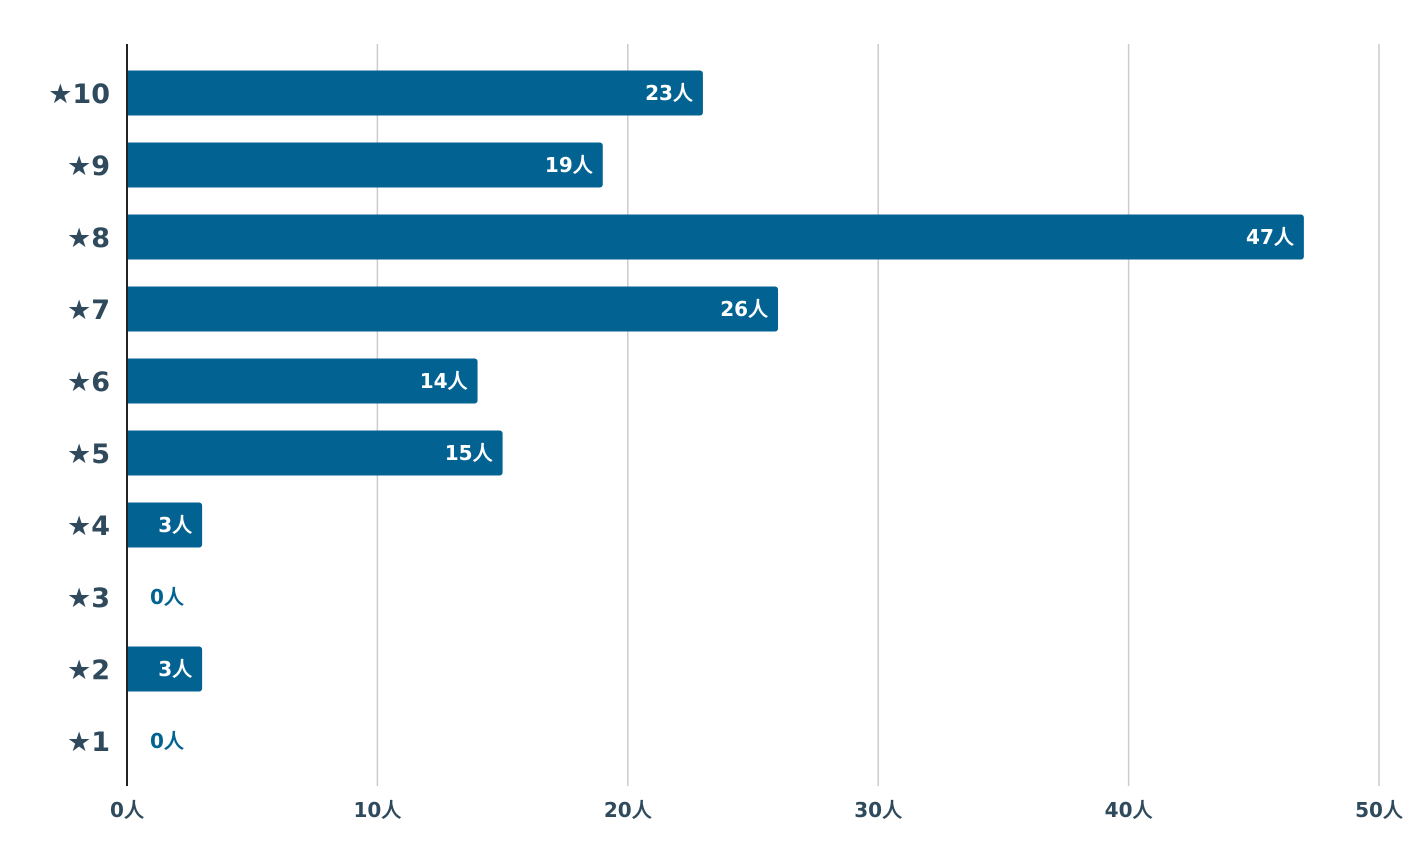 The width and height of the screenshot is (1422, 866). I want to click on x-tick-label: 0人, so click(127, 810).